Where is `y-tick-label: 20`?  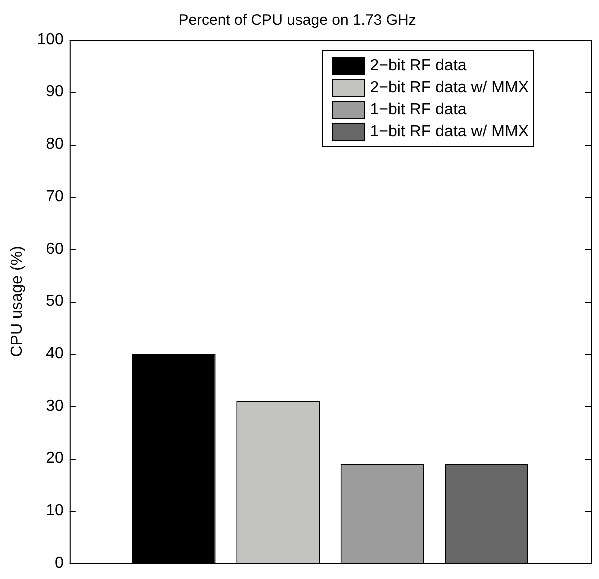 y-tick-label: 20 is located at coordinates (55, 459).